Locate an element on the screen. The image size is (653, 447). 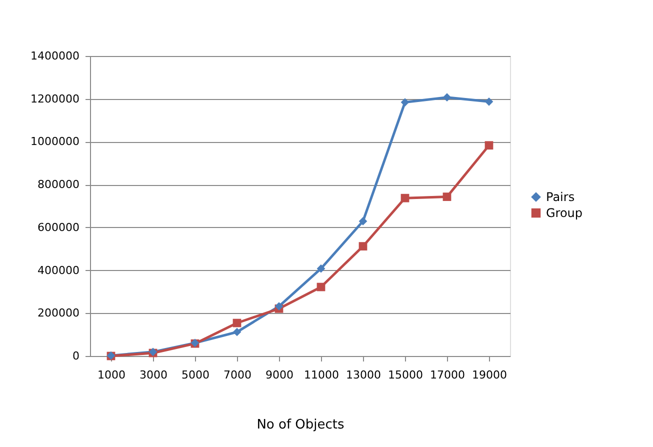
x-tick-label: 5000 is located at coordinates (196, 375).